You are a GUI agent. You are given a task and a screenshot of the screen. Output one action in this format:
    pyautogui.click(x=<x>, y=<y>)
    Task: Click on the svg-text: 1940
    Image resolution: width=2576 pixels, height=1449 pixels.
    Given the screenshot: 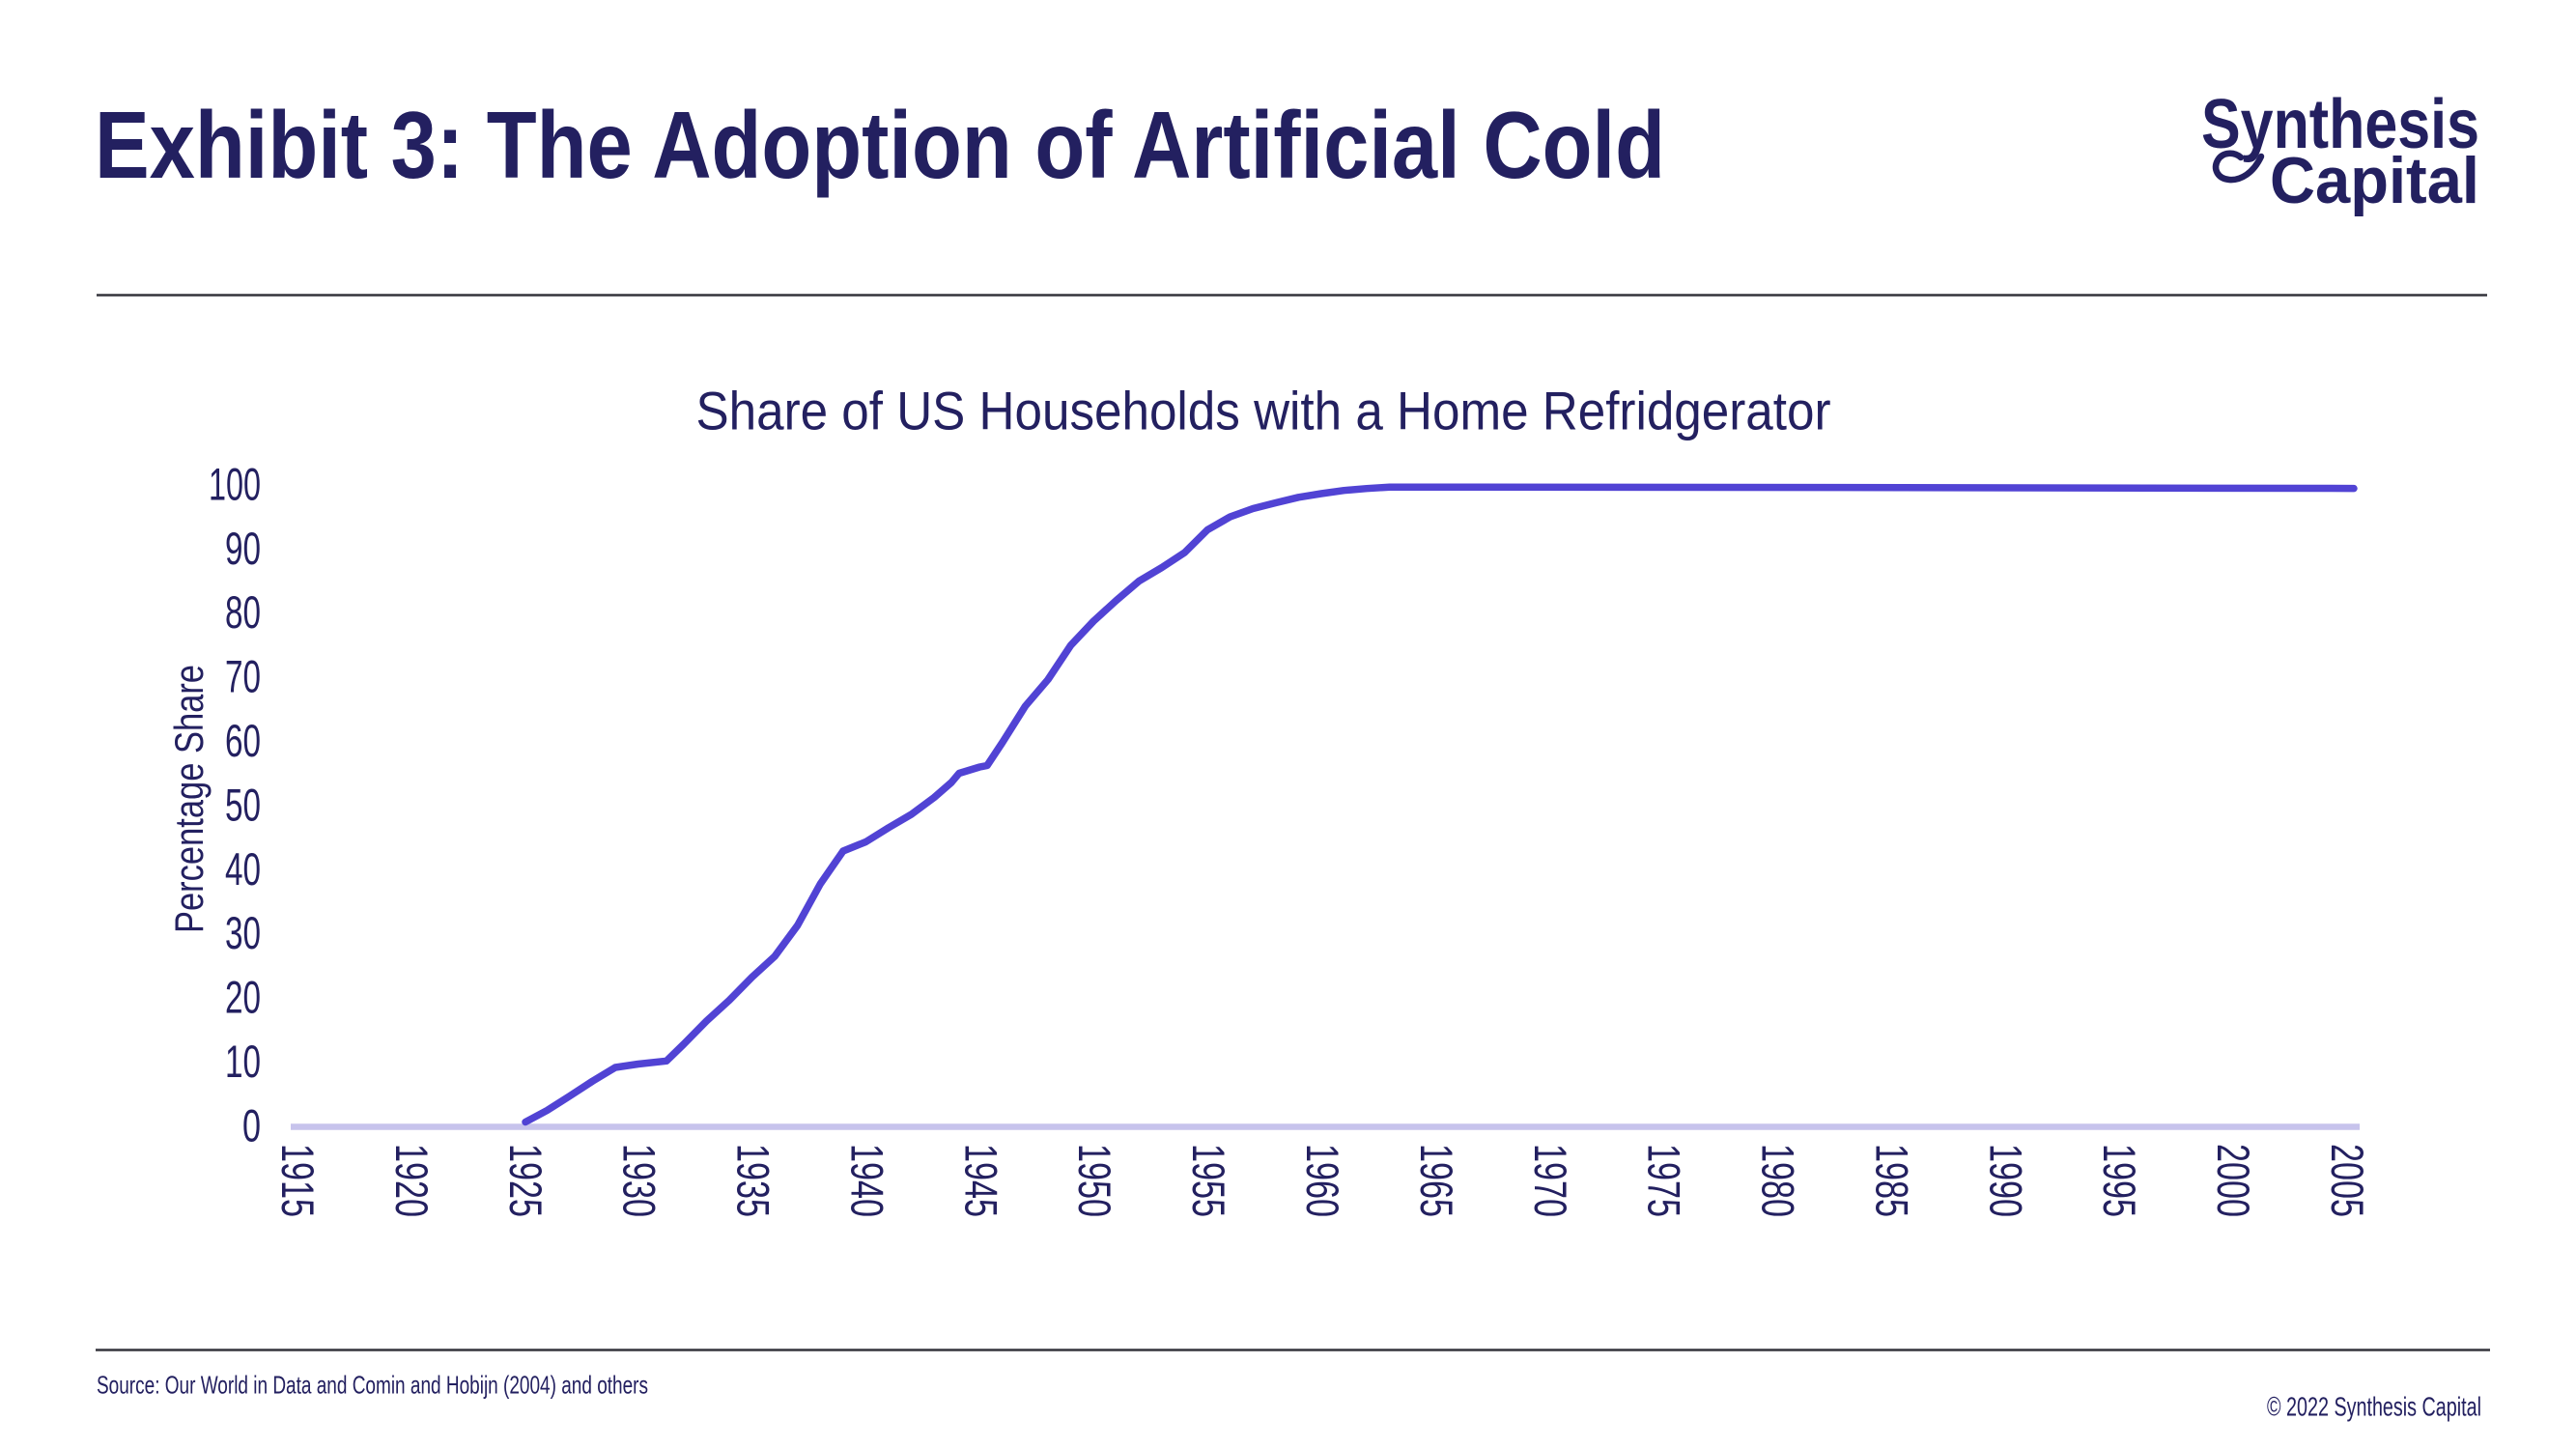 What is the action you would take?
    pyautogui.click(x=866, y=1180)
    